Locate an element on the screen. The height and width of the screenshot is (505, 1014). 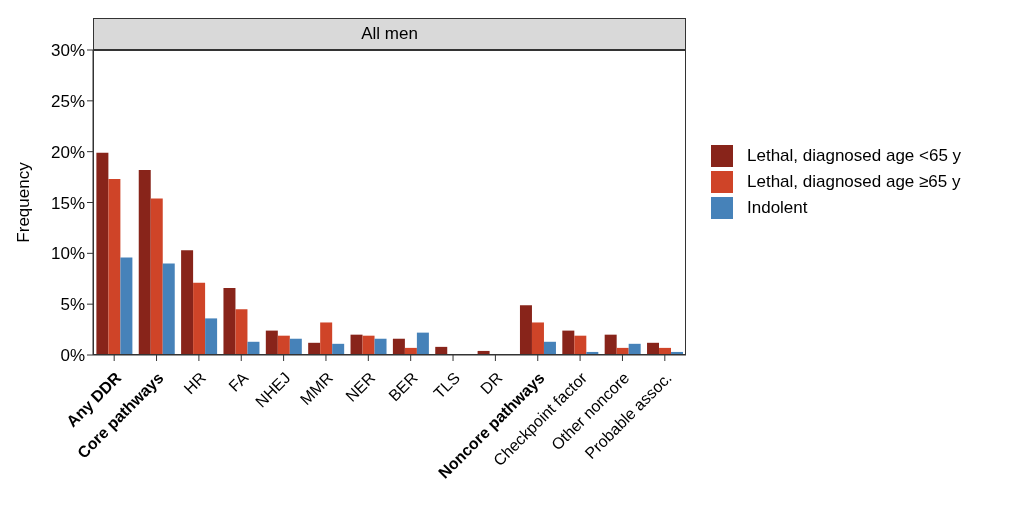
y-tick-label: 30% is located at coordinates (67, 51).